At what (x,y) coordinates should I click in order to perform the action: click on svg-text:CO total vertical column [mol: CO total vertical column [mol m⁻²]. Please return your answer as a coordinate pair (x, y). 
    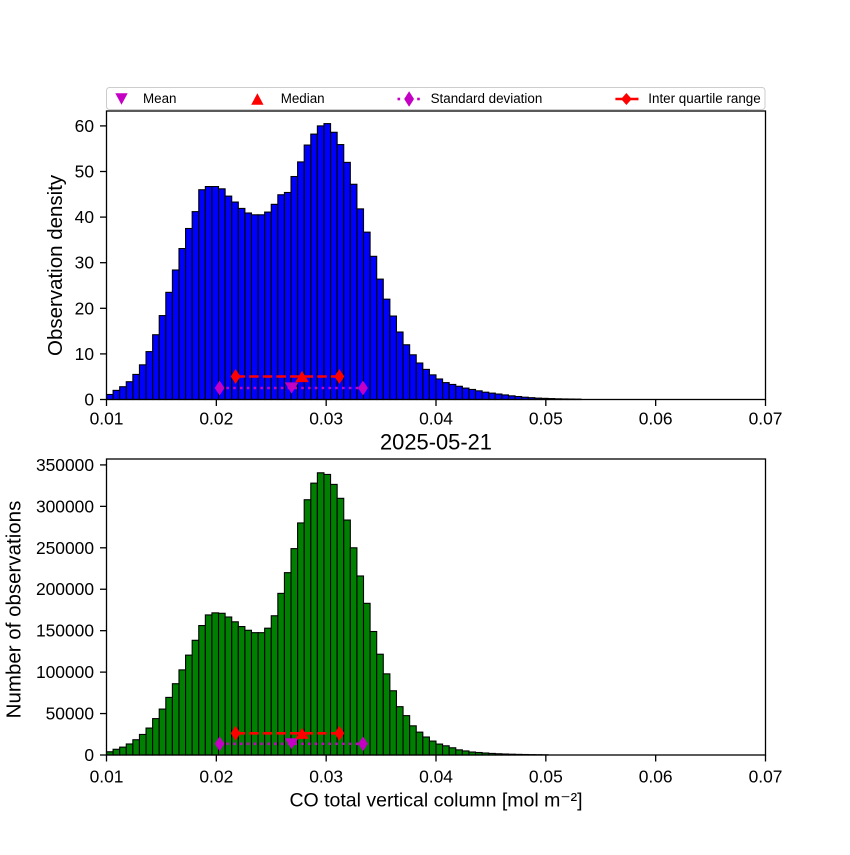
    Looking at the image, I should click on (435, 800).